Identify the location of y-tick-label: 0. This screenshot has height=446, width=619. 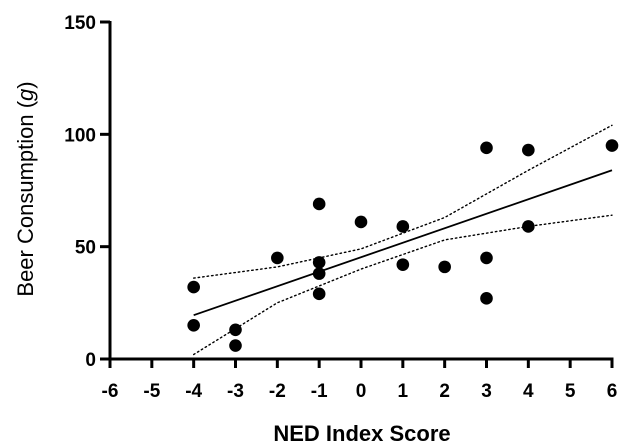
(90, 360).